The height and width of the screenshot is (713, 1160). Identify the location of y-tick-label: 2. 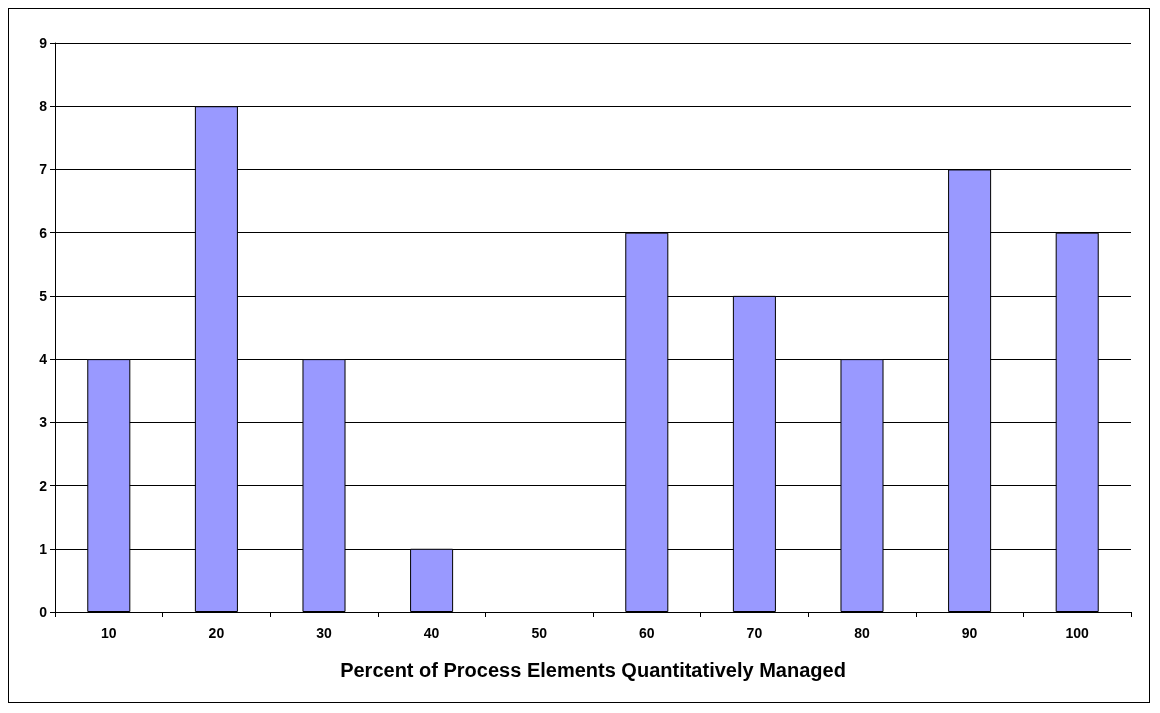
(43, 485).